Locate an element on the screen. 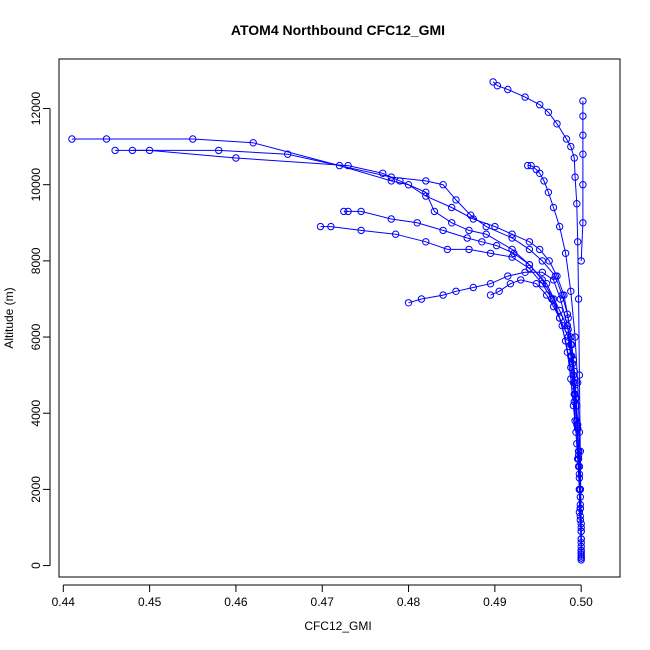 The image size is (650, 650). x-axis: 0.44 0.45 0.46 0.47 0.48 0.49 0.50 is located at coordinates (322, 596).